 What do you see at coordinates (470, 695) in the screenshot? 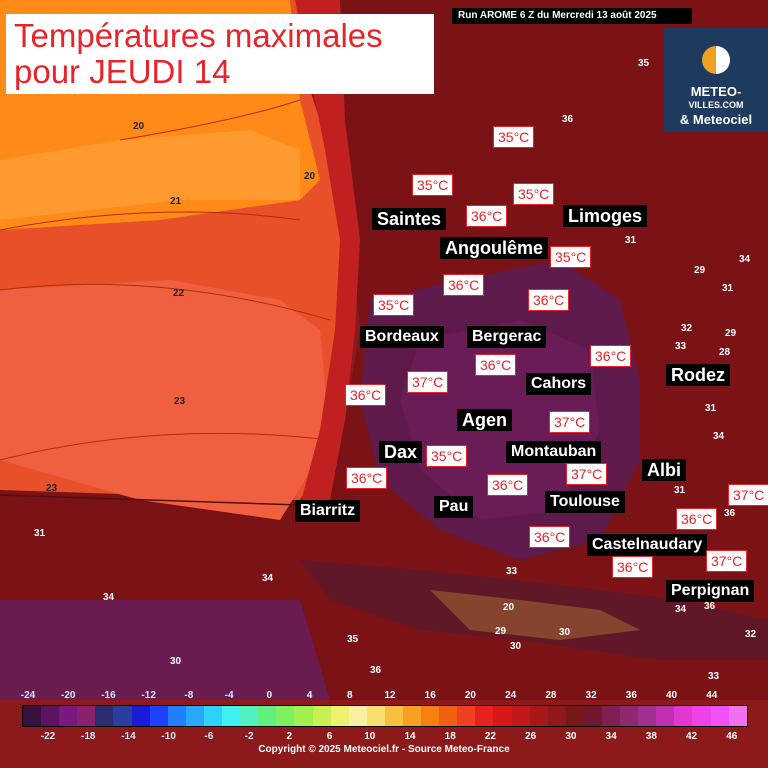
I see `legend-label: 20` at bounding box center [470, 695].